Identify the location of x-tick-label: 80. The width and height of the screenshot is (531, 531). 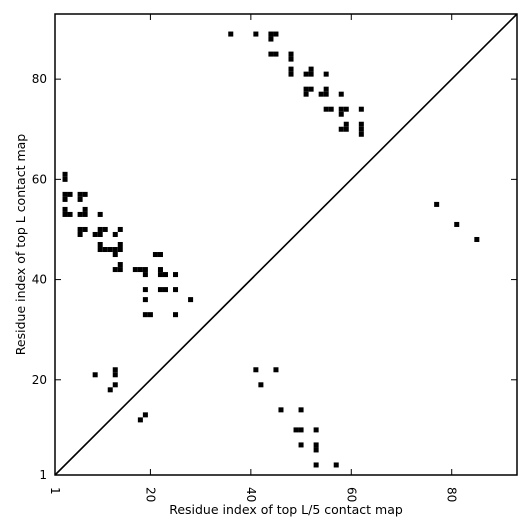
(452, 494).